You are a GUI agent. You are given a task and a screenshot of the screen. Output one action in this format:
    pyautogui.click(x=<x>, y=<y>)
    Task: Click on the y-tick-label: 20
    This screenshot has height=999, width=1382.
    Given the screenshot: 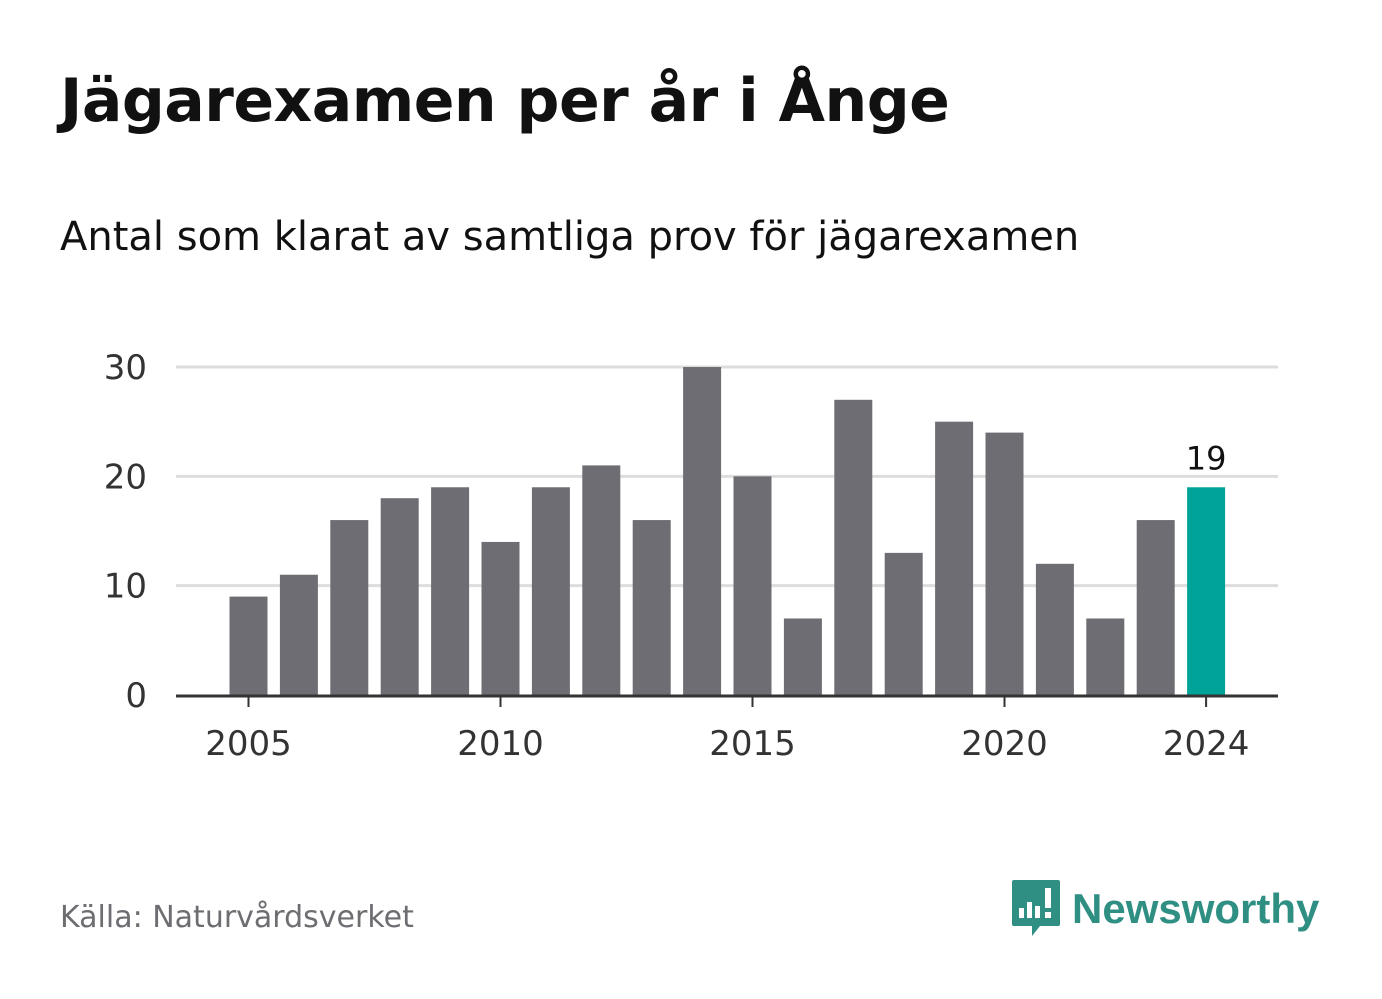 What is the action you would take?
    pyautogui.click(x=125, y=477)
    